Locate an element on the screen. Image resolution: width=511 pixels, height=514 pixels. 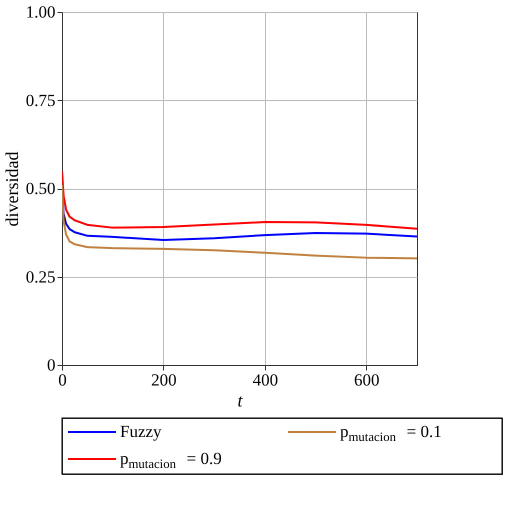
y-axis-title: diversidad is located at coordinates (12, 189).